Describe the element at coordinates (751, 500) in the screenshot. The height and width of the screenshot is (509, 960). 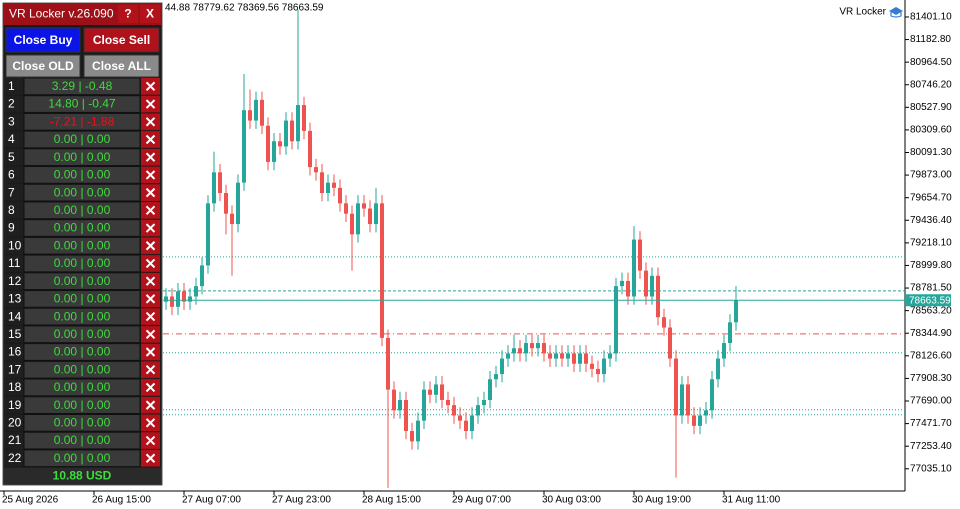
I see `x-tick-label: 31 Aug 11:00` at that location.